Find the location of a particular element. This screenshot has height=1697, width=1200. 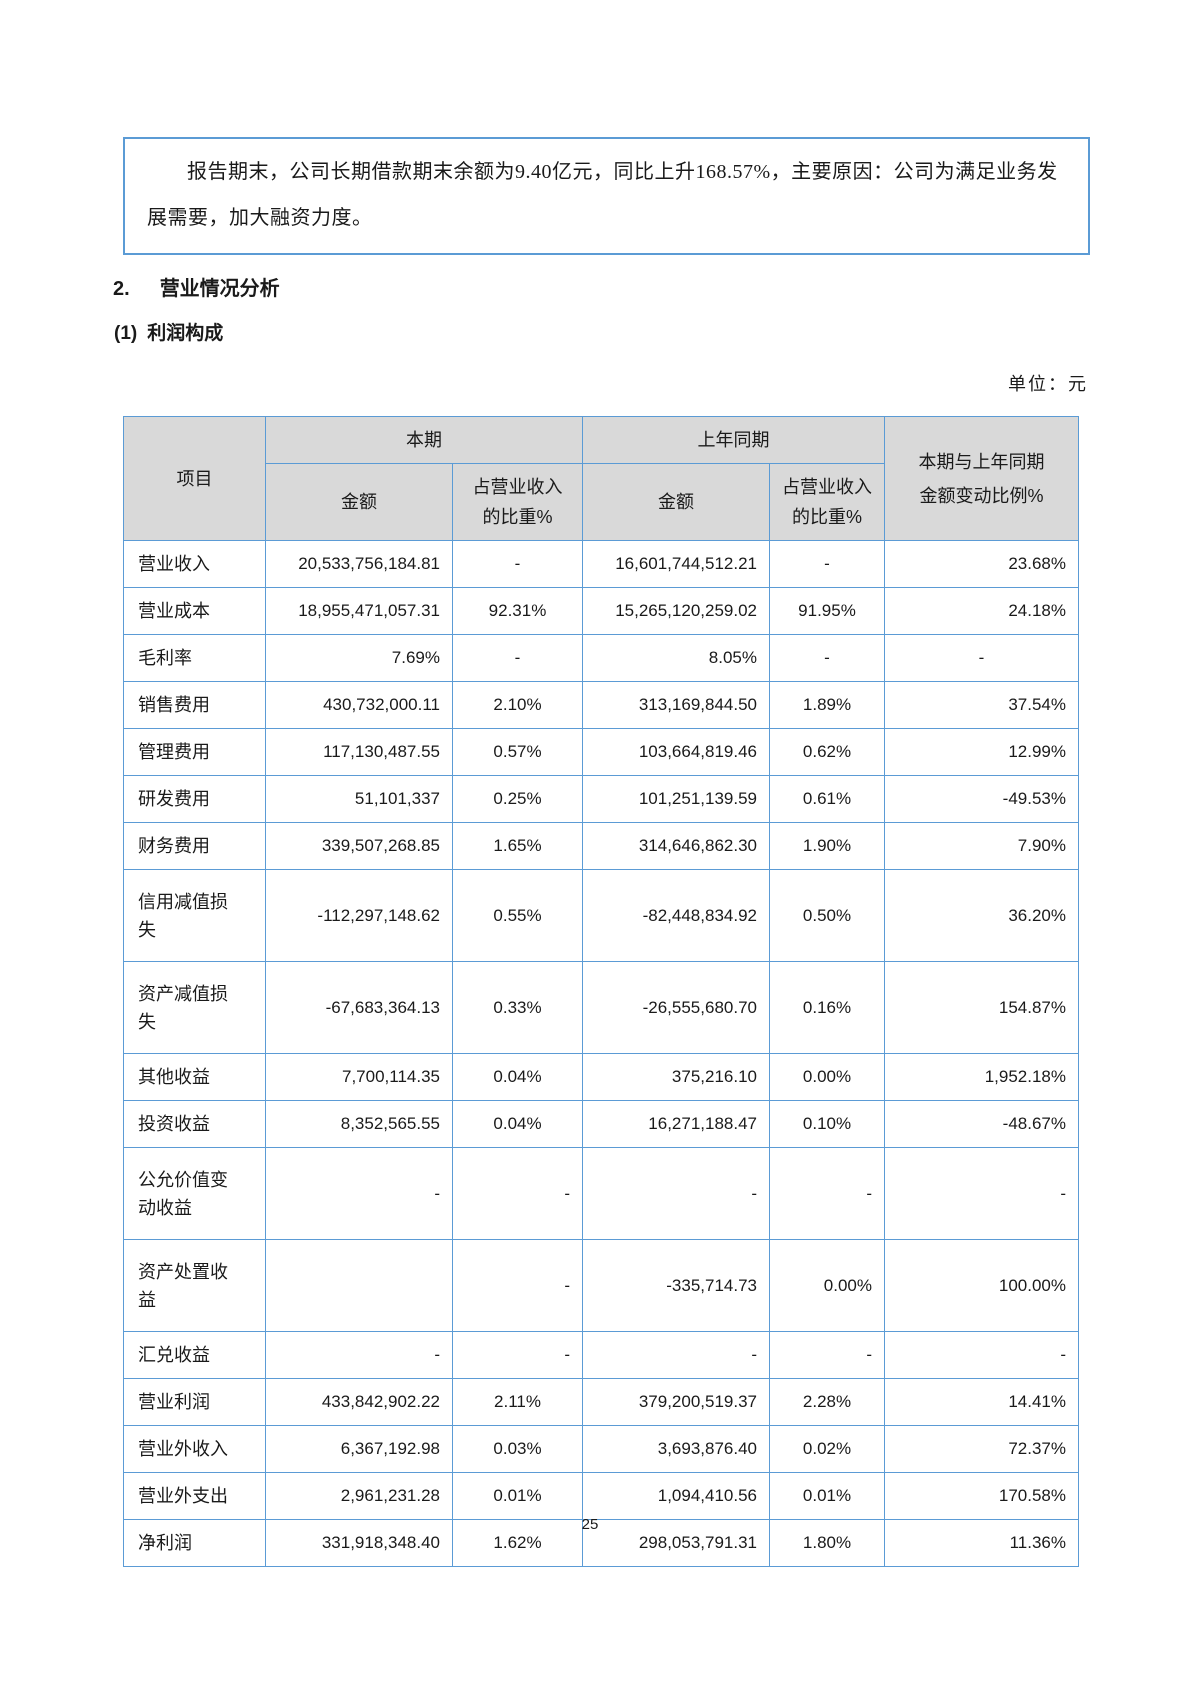

cell-value: 0.57% is located at coordinates (517, 752).